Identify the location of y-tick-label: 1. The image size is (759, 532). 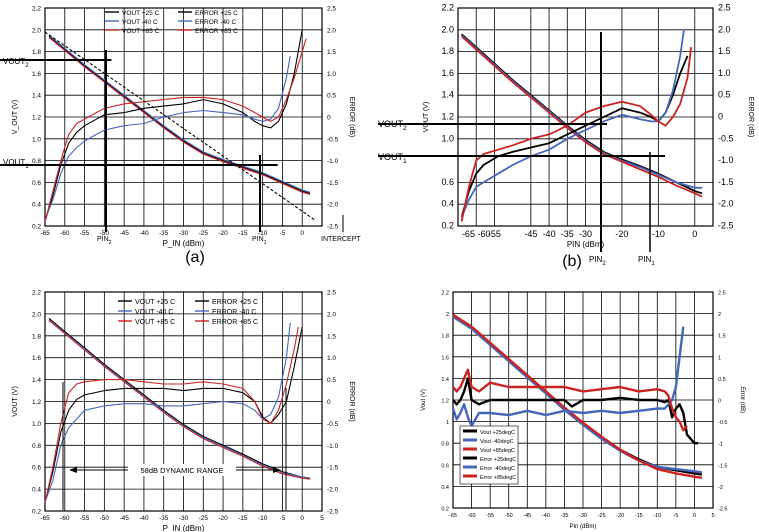
(447, 423).